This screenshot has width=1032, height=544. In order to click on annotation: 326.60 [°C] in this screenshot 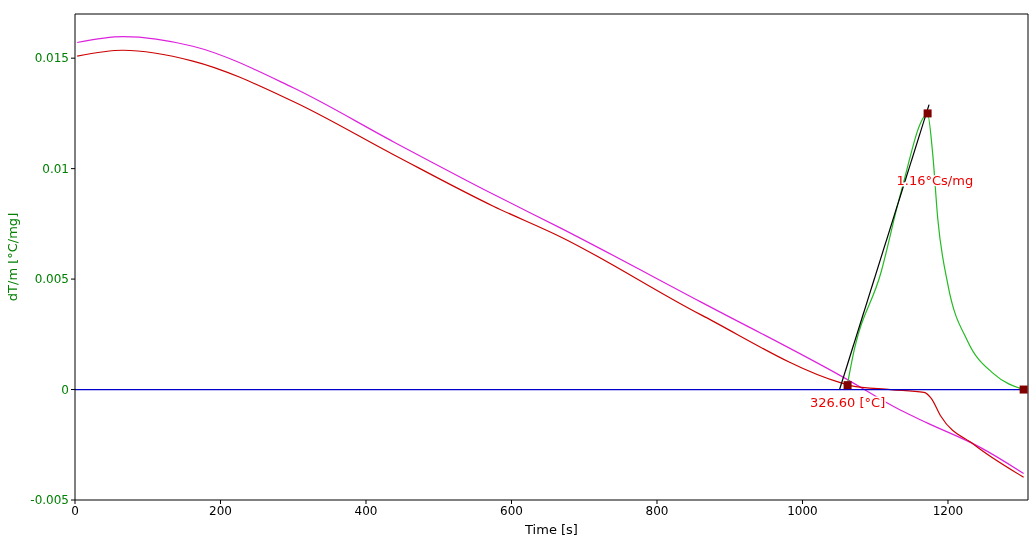, I will do `click(847, 402)`.